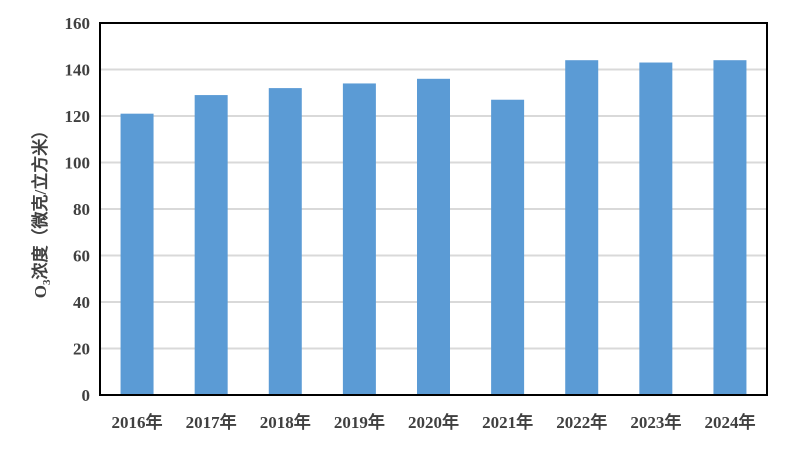 This screenshot has width=789, height=453. I want to click on y-tick-label: 100, so click(78, 163).